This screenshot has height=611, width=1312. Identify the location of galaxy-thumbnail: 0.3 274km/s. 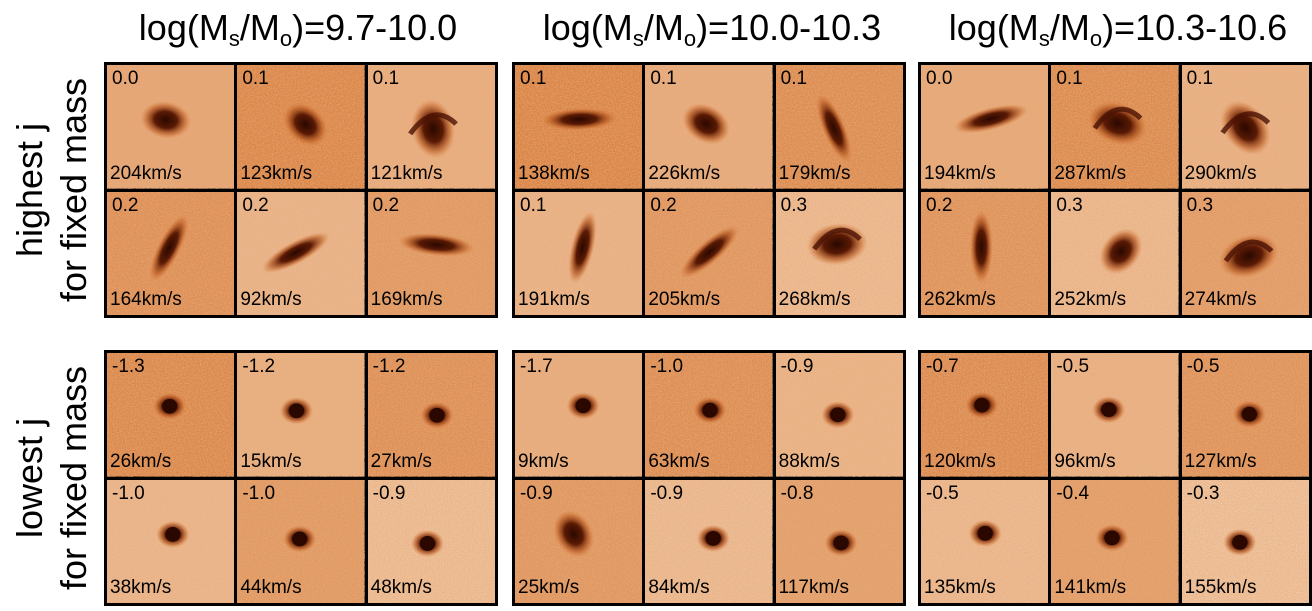
(1245, 253).